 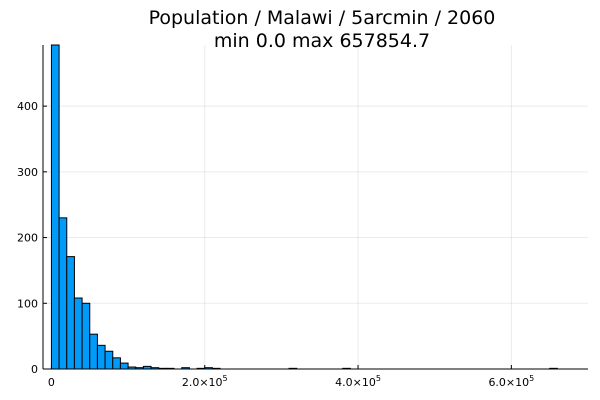 What do you see at coordinates (34, 369) in the screenshot?
I see `y-tick-label: 0` at bounding box center [34, 369].